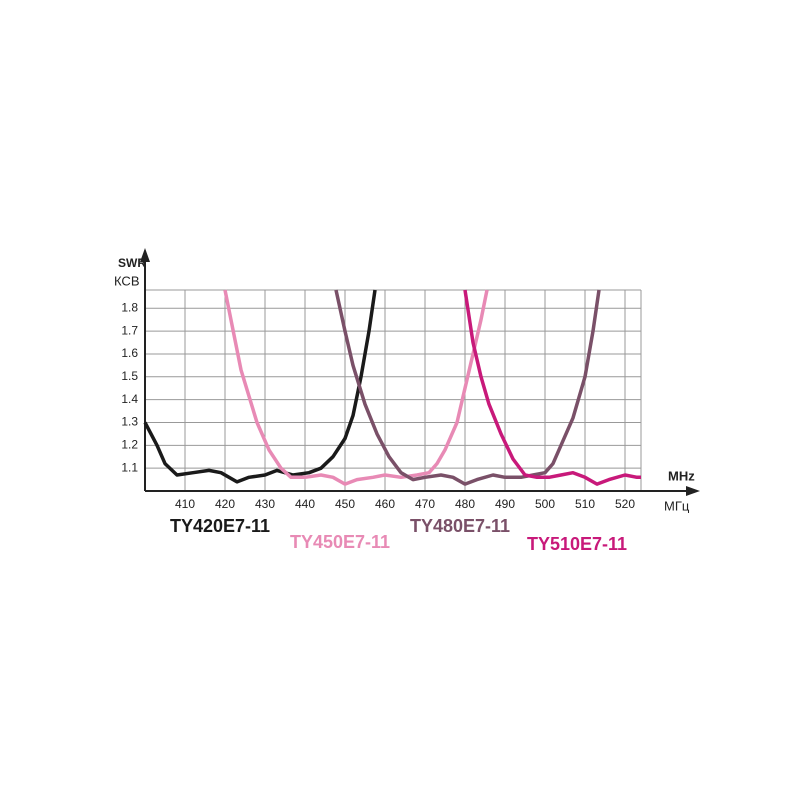 The image size is (800, 800). I want to click on x-tick-label: 490, so click(505, 504).